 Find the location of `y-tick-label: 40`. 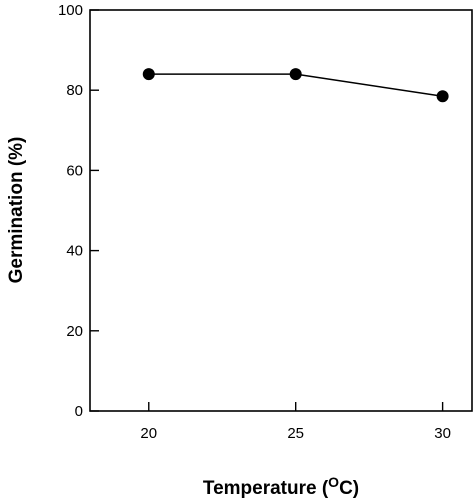

y-tick-label: 40 is located at coordinates (74, 251).